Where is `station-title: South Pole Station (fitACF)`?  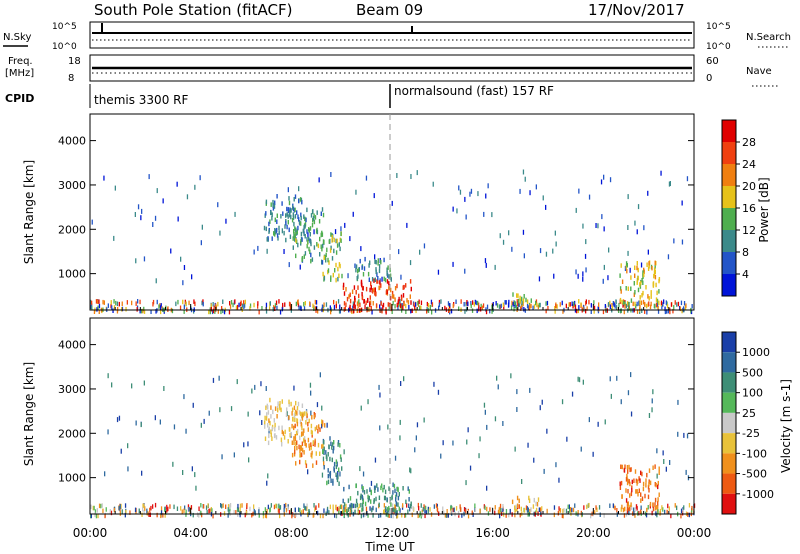
station-title: South Pole Station (fitACF) is located at coordinates (193, 10).